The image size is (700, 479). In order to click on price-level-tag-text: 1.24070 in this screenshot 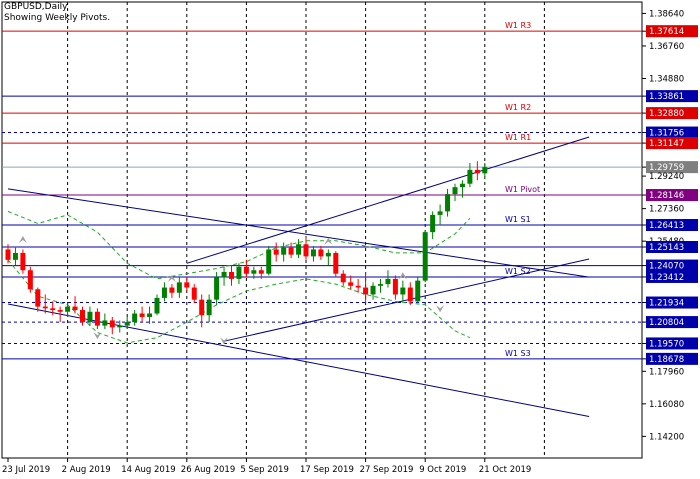, I will do `click(666, 267)`.